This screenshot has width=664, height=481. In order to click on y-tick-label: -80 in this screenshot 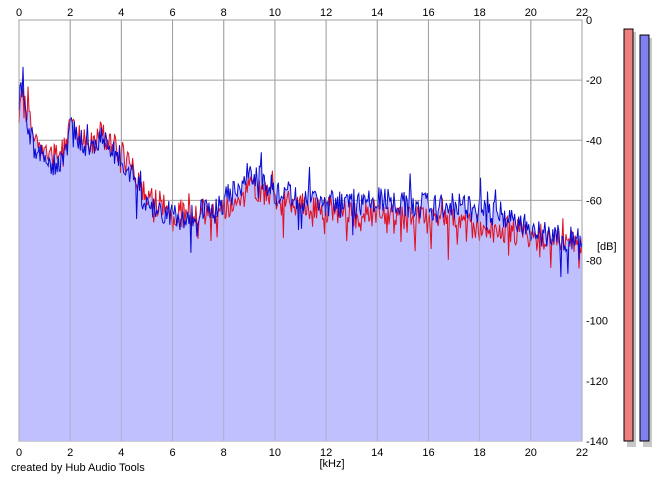, I will do `click(594, 262)`.